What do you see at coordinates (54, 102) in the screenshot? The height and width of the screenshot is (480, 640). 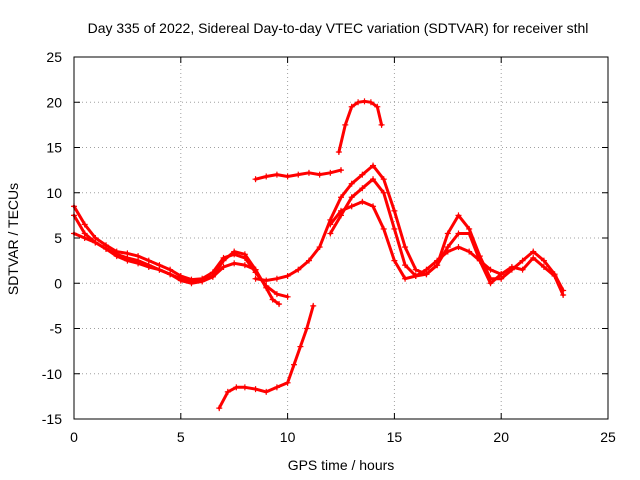 I see `y-tick-label: 20` at bounding box center [54, 102].